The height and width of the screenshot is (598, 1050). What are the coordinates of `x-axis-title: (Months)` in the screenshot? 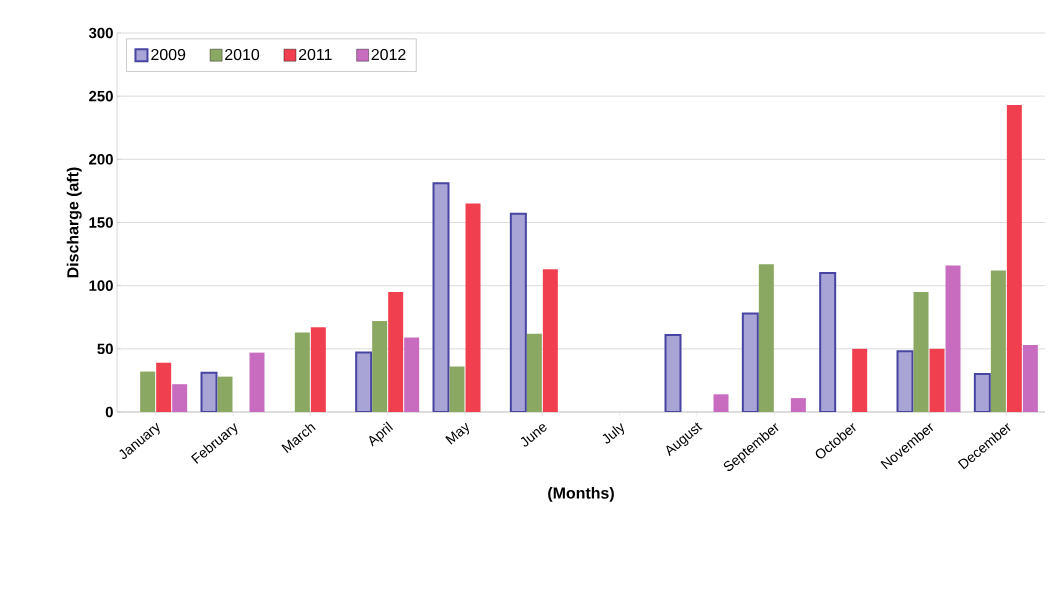 It's located at (581, 494).